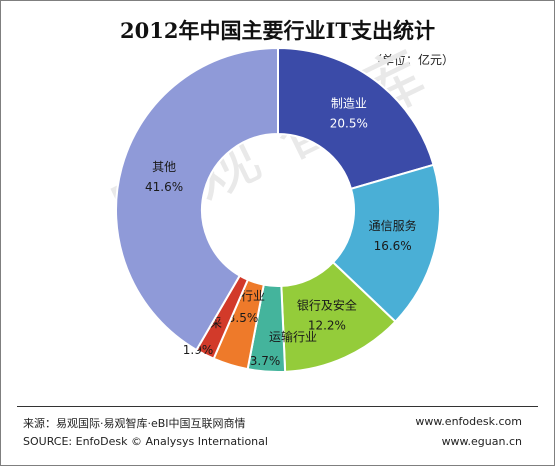 The width and height of the screenshot is (555, 466). What do you see at coordinates (393, 246) in the screenshot?
I see `slice-value-1: 16.6%` at bounding box center [393, 246].